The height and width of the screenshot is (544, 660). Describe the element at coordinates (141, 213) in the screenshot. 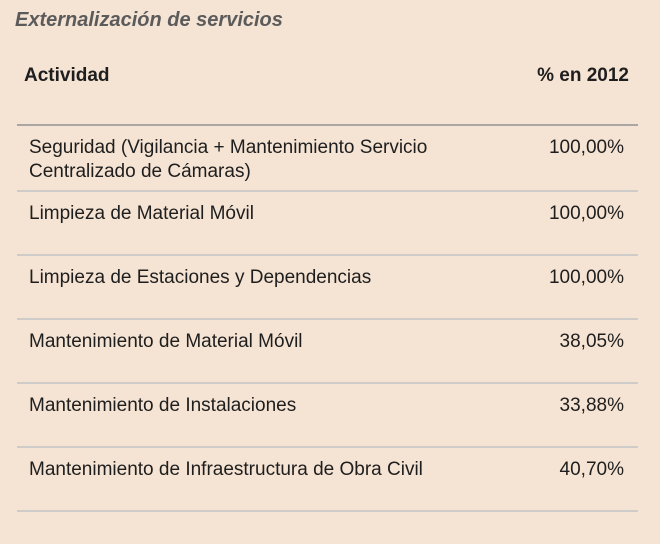

I see `row-actividad: Limpieza de Material Móvil` at that location.